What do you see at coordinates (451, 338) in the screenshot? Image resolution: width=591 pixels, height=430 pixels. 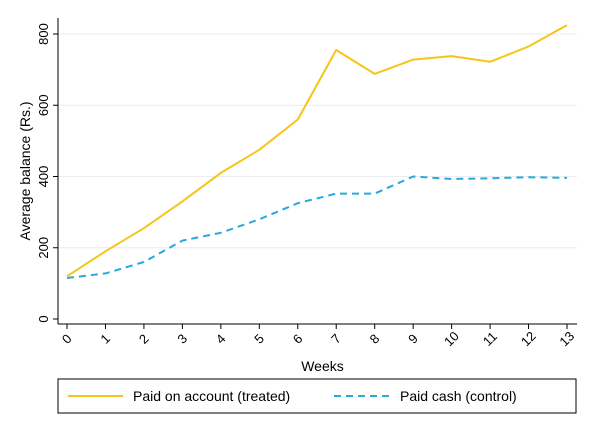 I see `x-tick-label: 10` at bounding box center [451, 338].